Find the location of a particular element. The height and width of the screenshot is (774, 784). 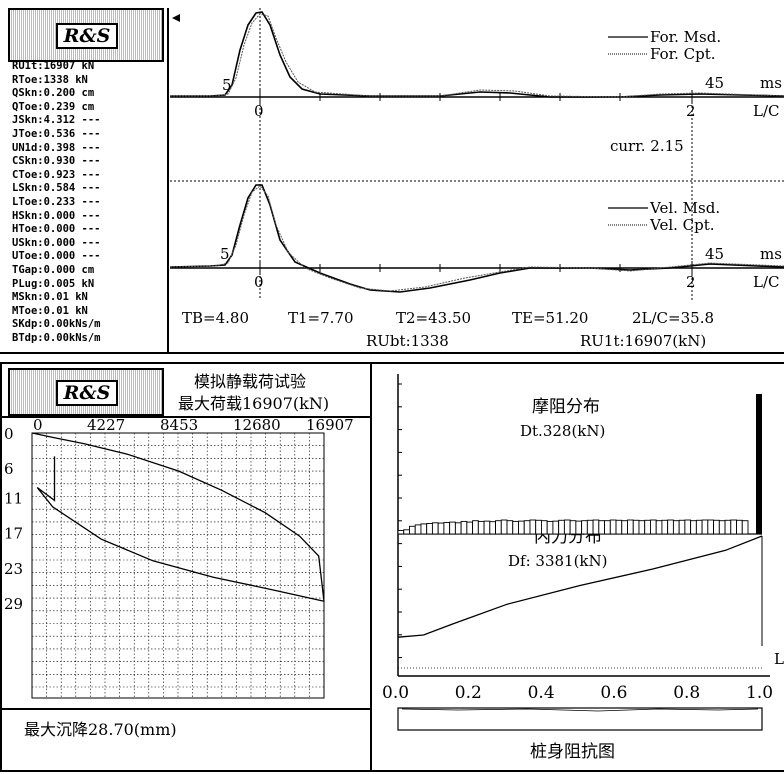

stat-t1: T1=7.70 is located at coordinates (321, 318).